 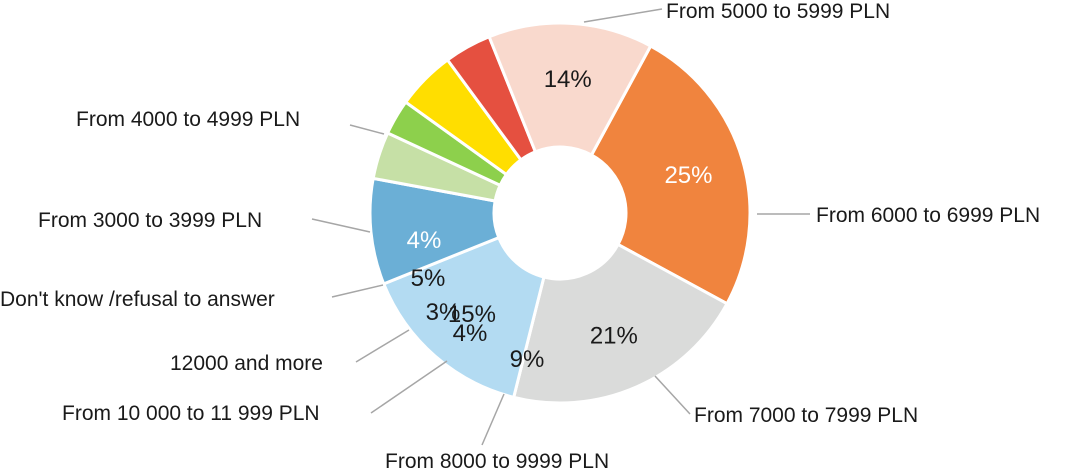 I want to click on slice-value-label: 5%, so click(x=428, y=278).